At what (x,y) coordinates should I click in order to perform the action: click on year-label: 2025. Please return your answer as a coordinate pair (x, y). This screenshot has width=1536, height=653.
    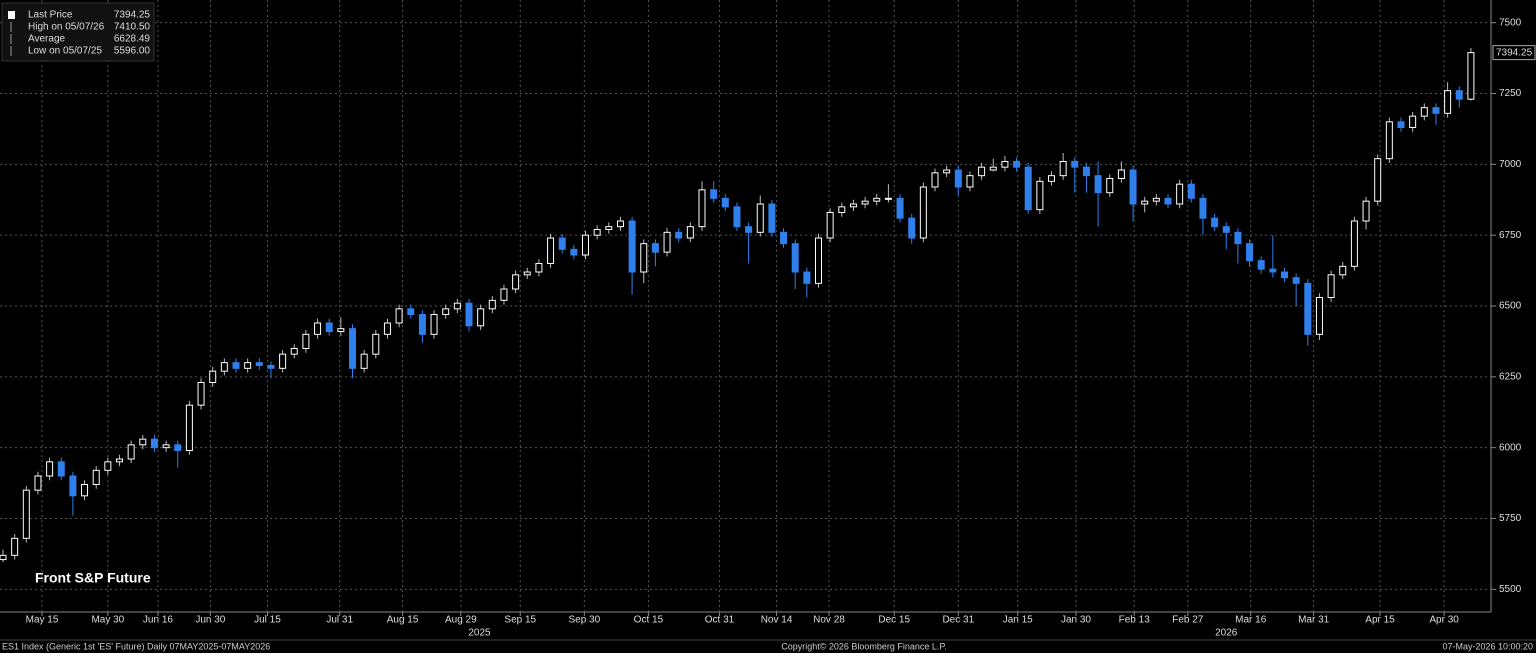
    Looking at the image, I should click on (479, 633).